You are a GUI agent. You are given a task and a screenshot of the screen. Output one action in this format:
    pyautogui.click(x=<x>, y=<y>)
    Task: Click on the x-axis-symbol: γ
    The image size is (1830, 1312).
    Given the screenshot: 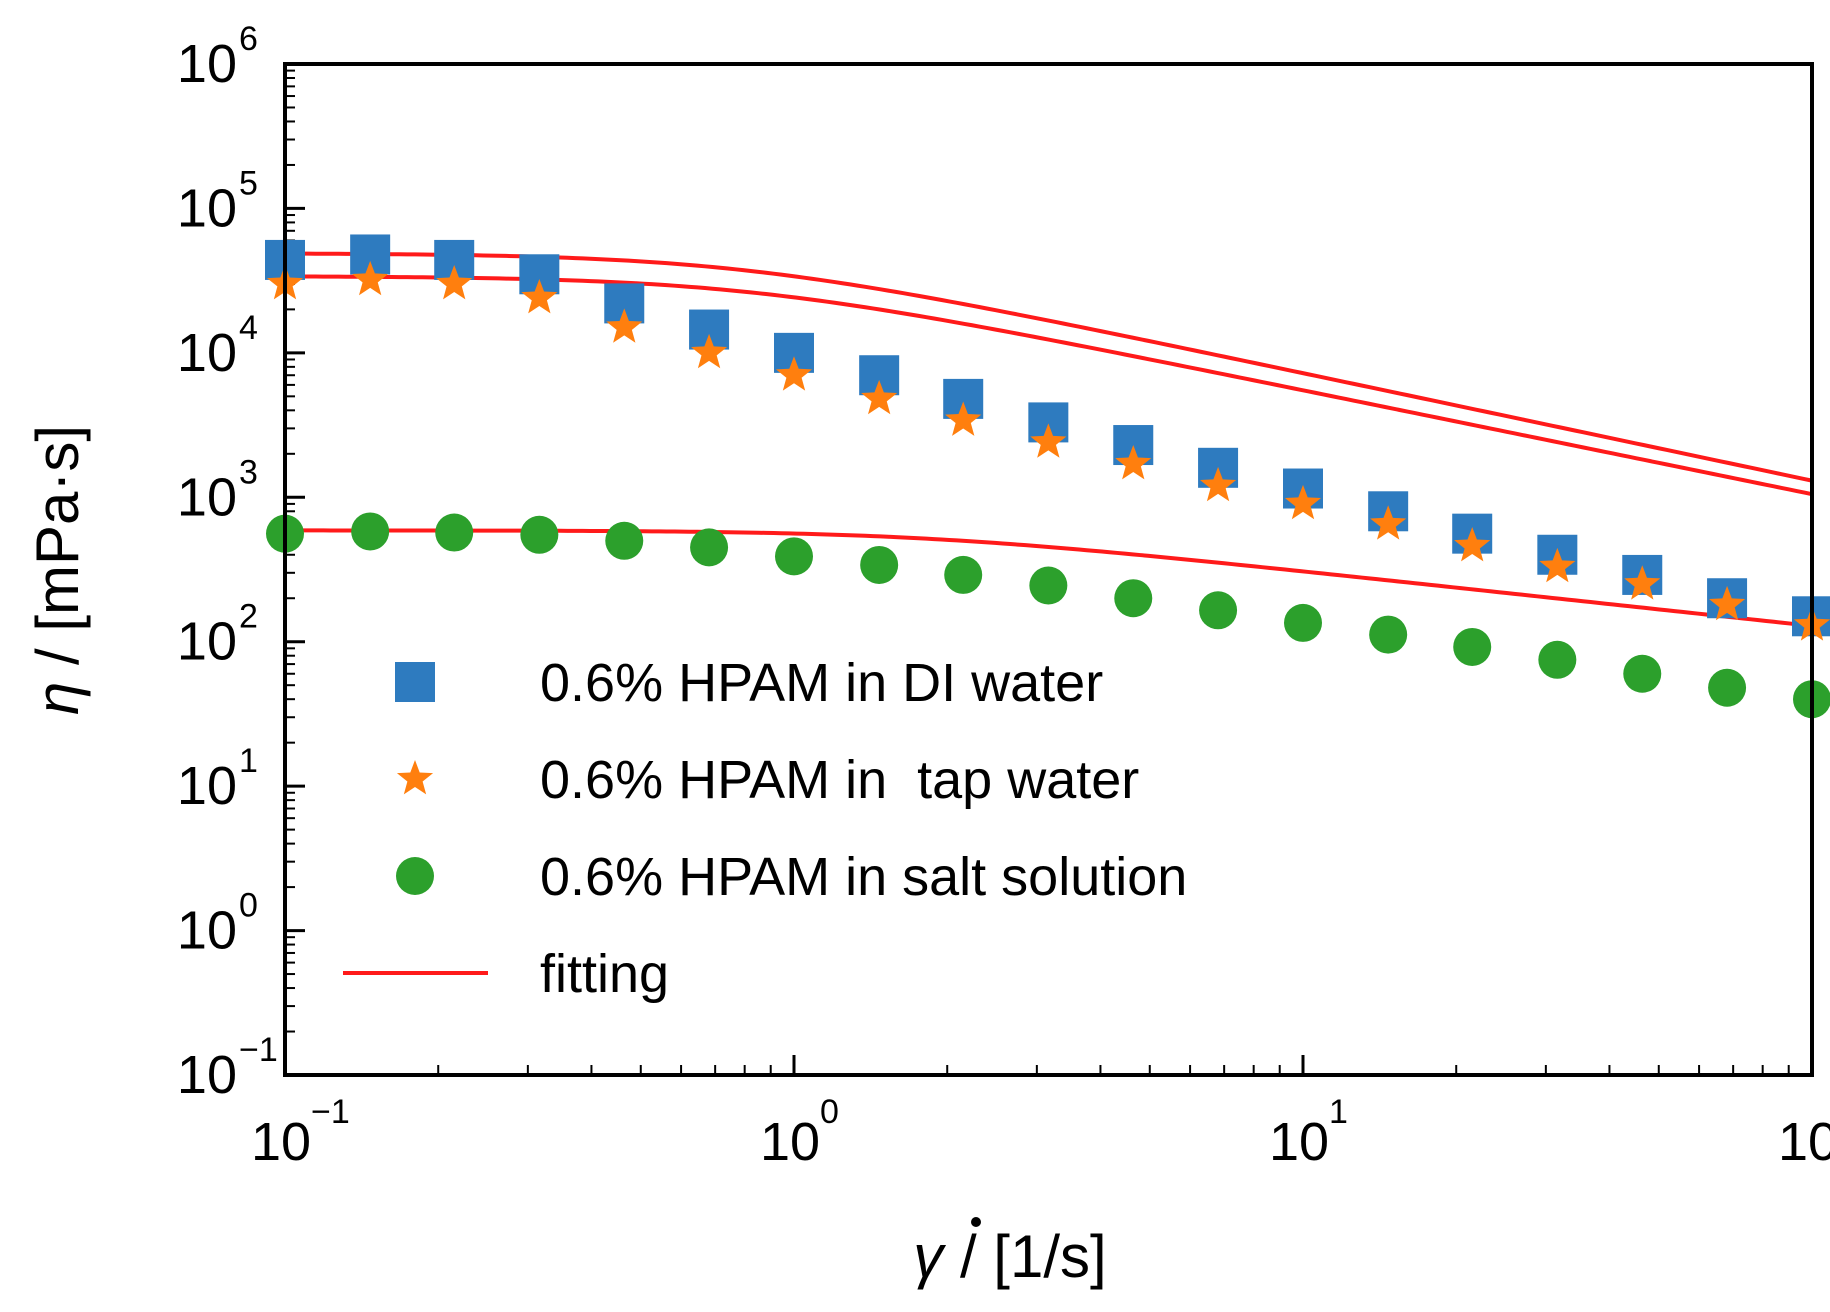 What is the action you would take?
    pyautogui.click(x=929, y=1256)
    